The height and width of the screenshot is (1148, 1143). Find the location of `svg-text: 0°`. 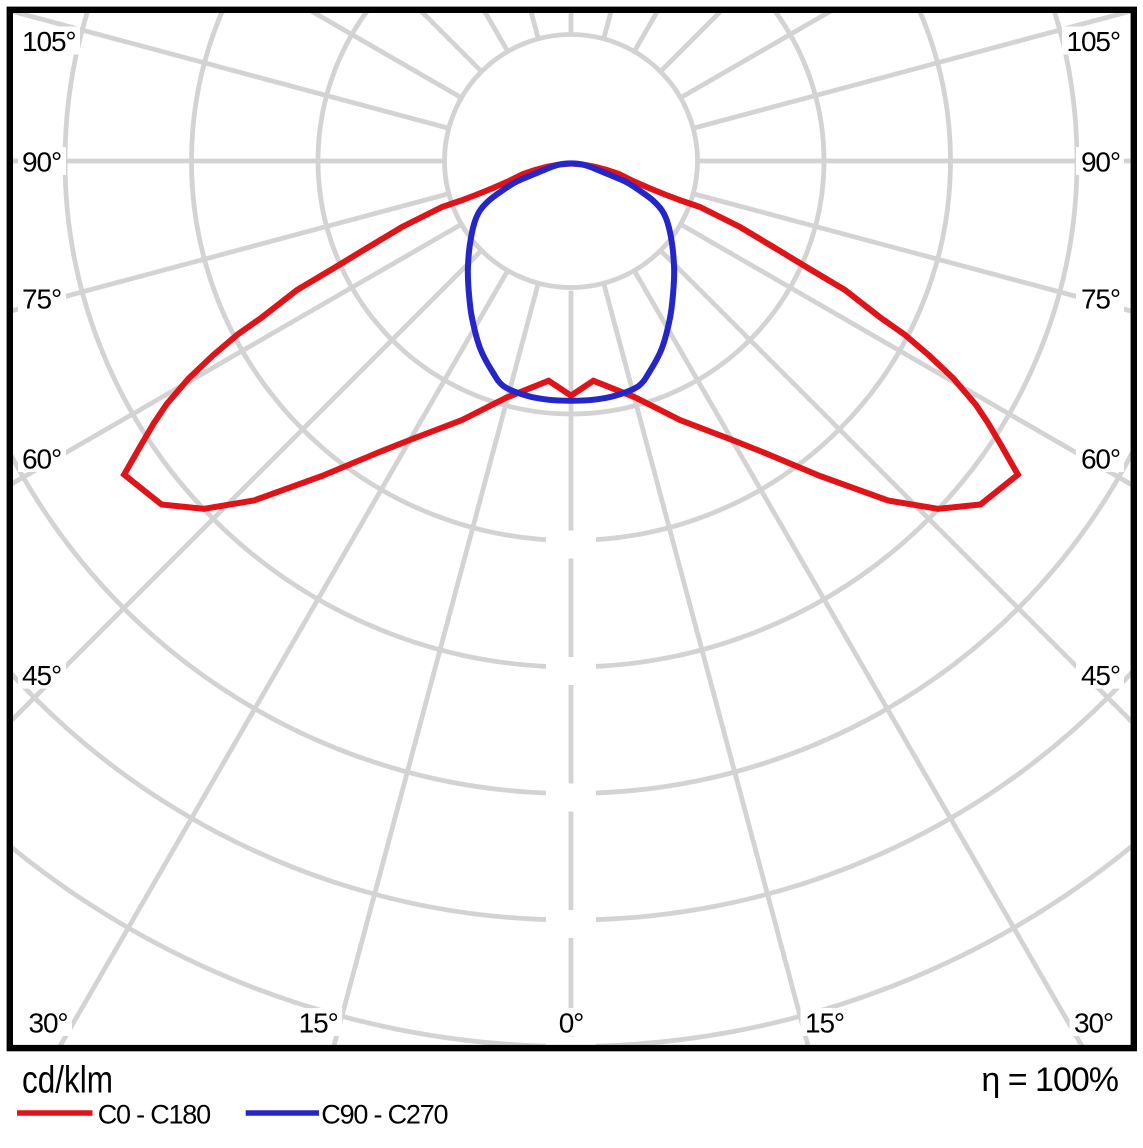

svg-text: 0° is located at coordinates (571, 1023).